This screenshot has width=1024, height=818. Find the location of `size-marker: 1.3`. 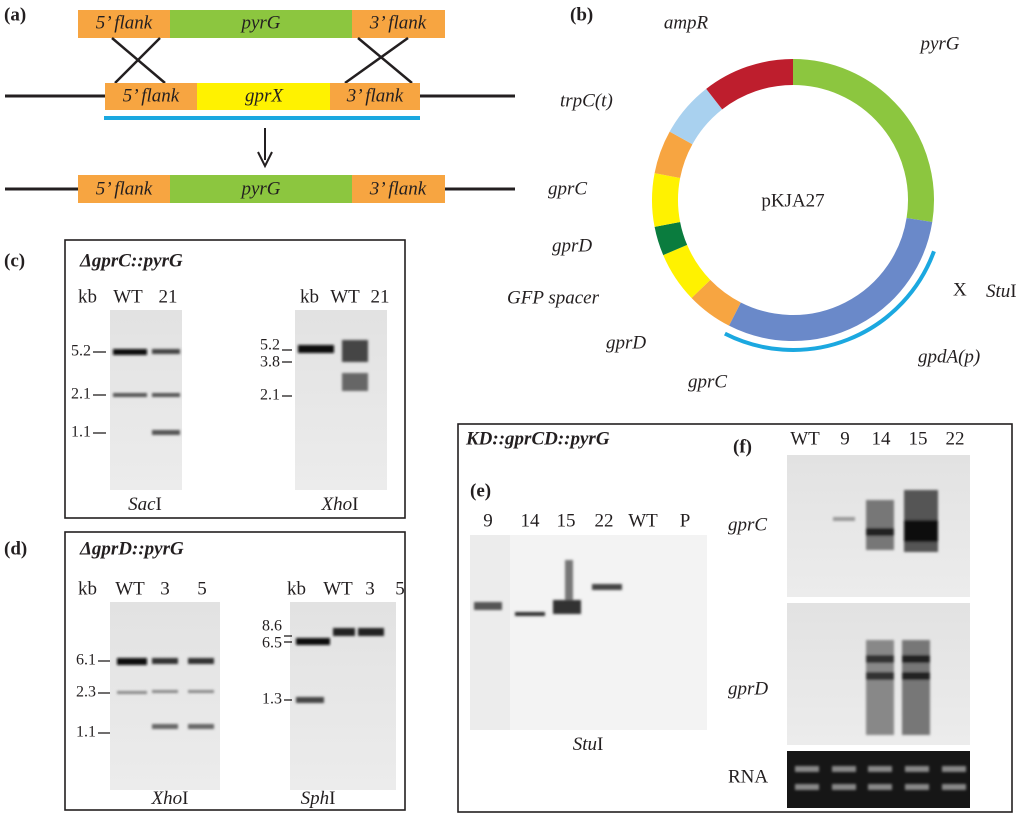

size-marker: 1.3 is located at coordinates (272, 699).